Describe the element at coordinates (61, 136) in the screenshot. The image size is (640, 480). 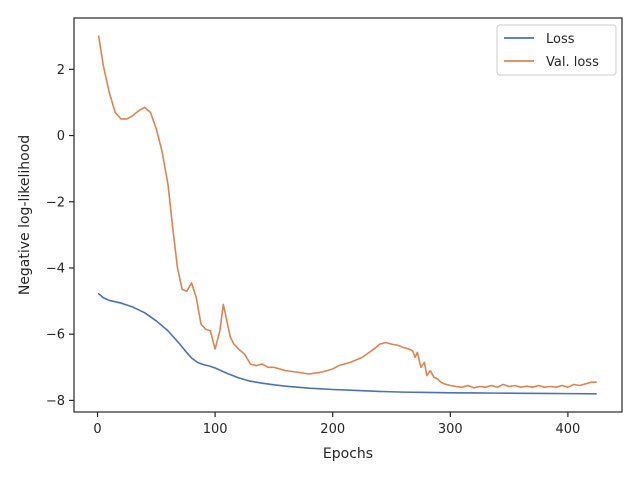
I see `y-tick-label: 0` at that location.